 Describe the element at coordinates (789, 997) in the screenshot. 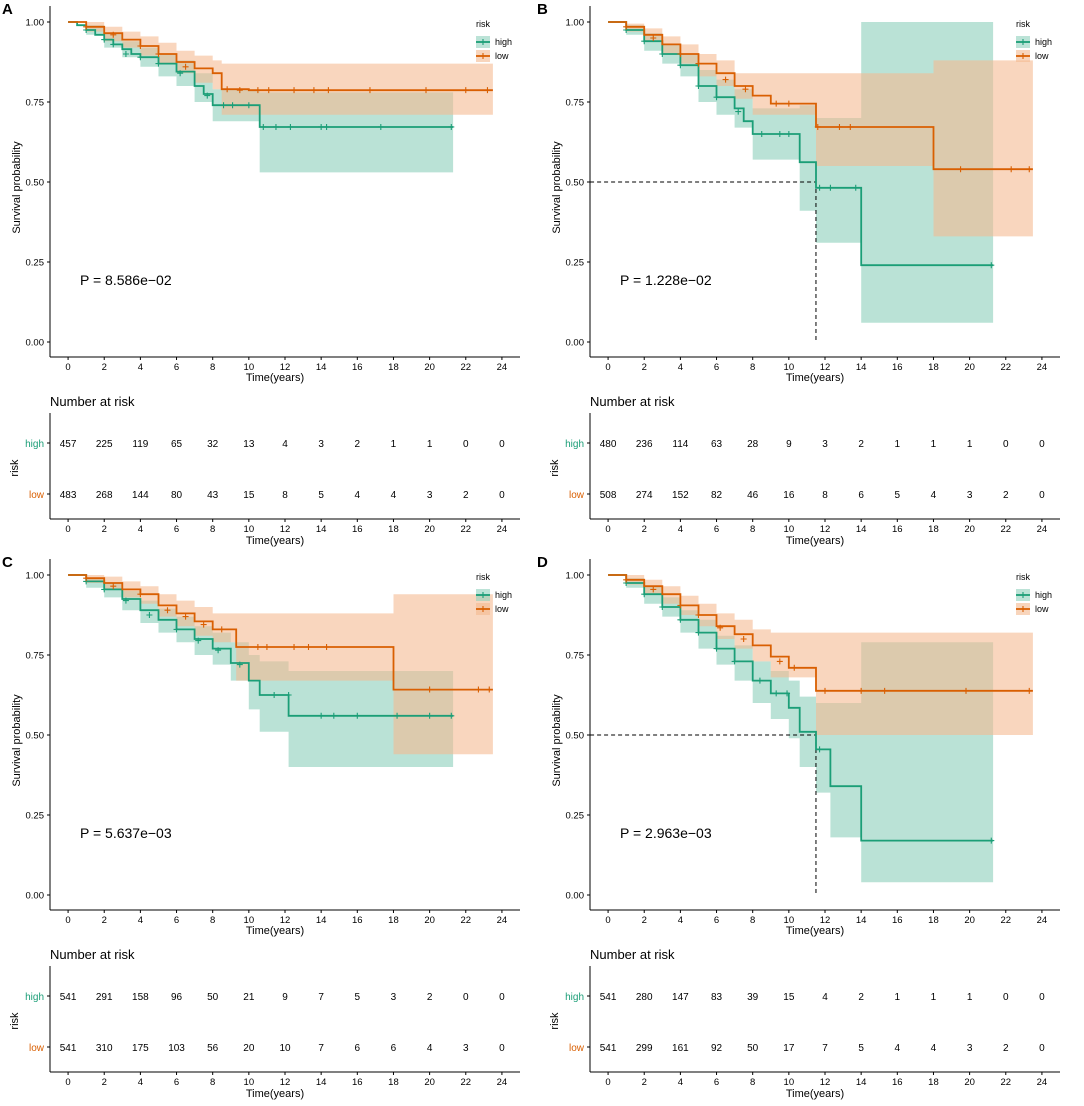

I see `risk-count-high: 15` at that location.